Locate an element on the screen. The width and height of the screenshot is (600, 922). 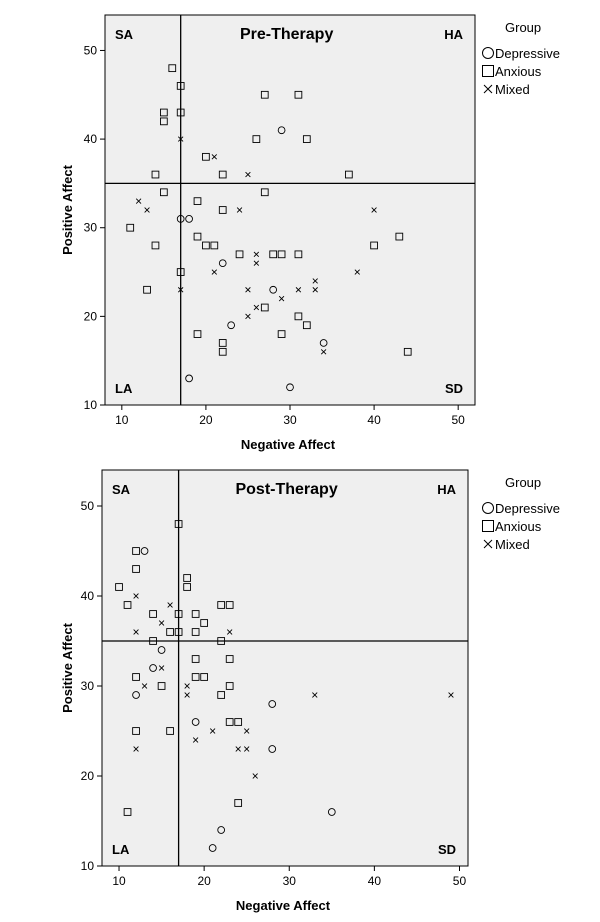
legend-marker-depressive is located at coordinates (488, 508).